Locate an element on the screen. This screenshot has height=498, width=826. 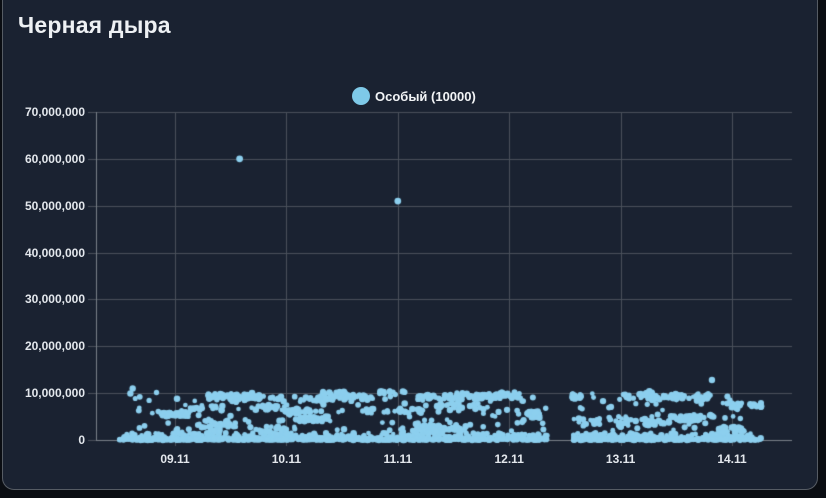
x-axis-label: 12.11 is located at coordinates (509, 459).